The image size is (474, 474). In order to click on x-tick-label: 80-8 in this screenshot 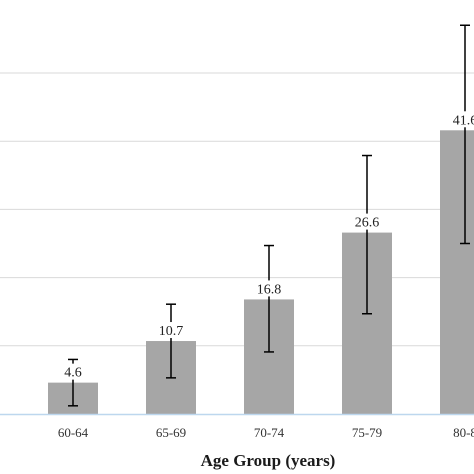, I will do `click(463, 432)`.